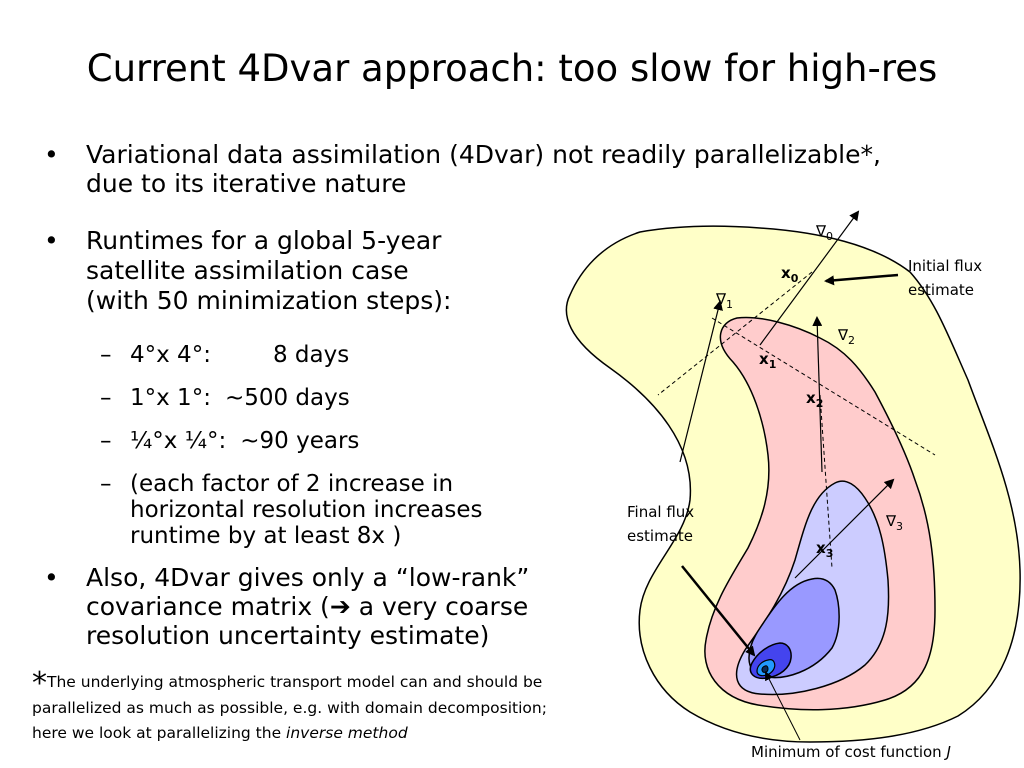  Describe the element at coordinates (718, 611) in the screenshot. I see `final-flux-arrow` at that location.